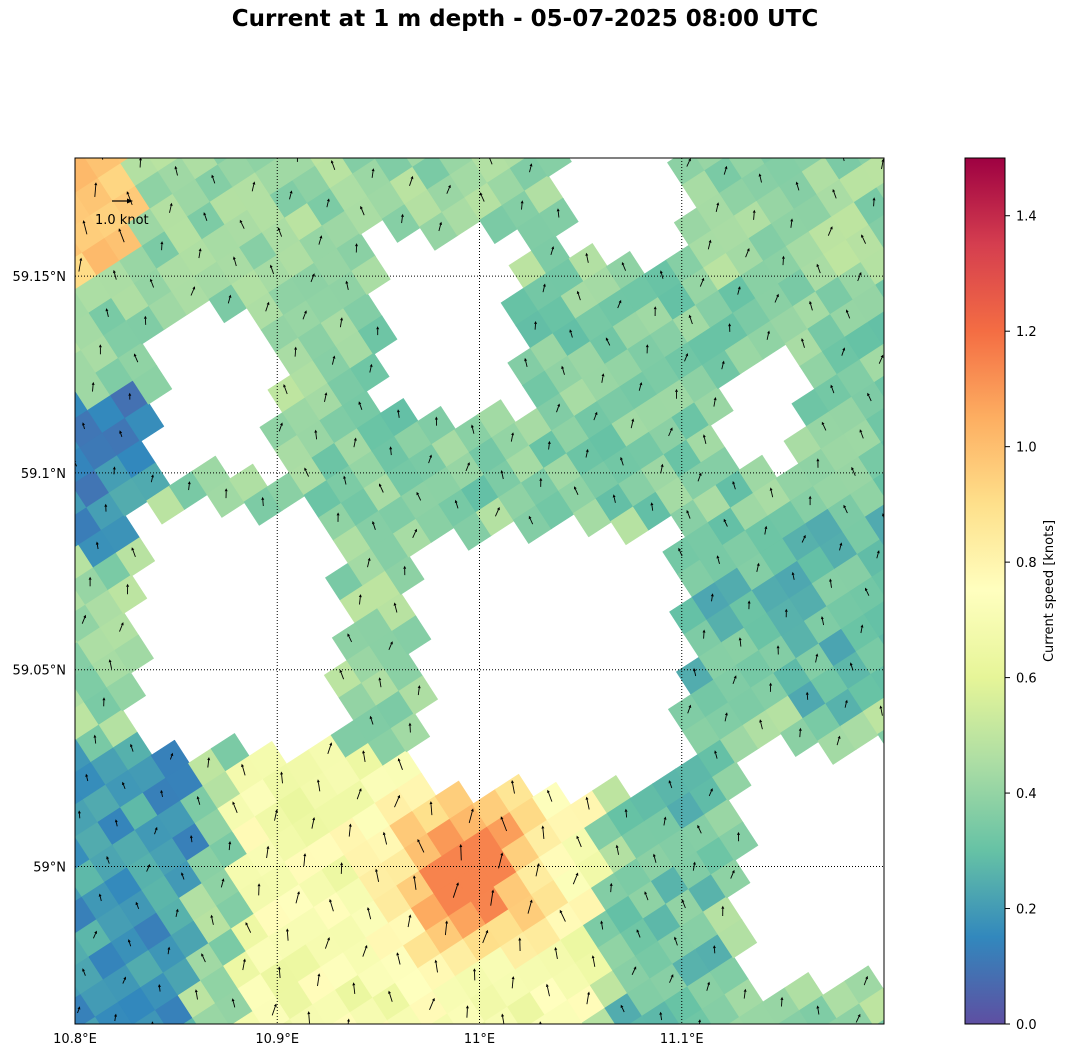 The height and width of the screenshot is (1057, 1066). Describe the element at coordinates (122, 213) in the screenshot. I see `quiver-key: 1.0 knot` at that location.